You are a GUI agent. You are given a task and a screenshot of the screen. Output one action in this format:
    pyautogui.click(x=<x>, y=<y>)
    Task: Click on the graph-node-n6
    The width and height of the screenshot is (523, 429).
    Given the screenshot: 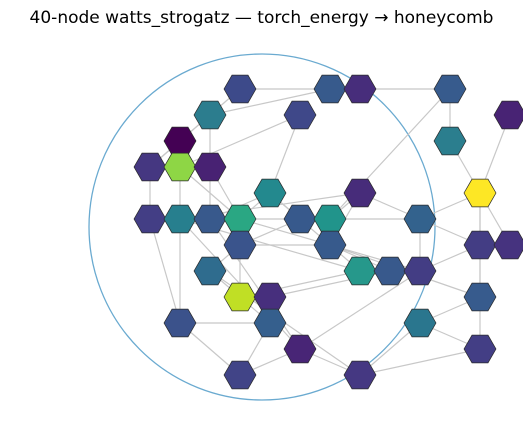 What is the action you would take?
    pyautogui.click(x=508, y=115)
    